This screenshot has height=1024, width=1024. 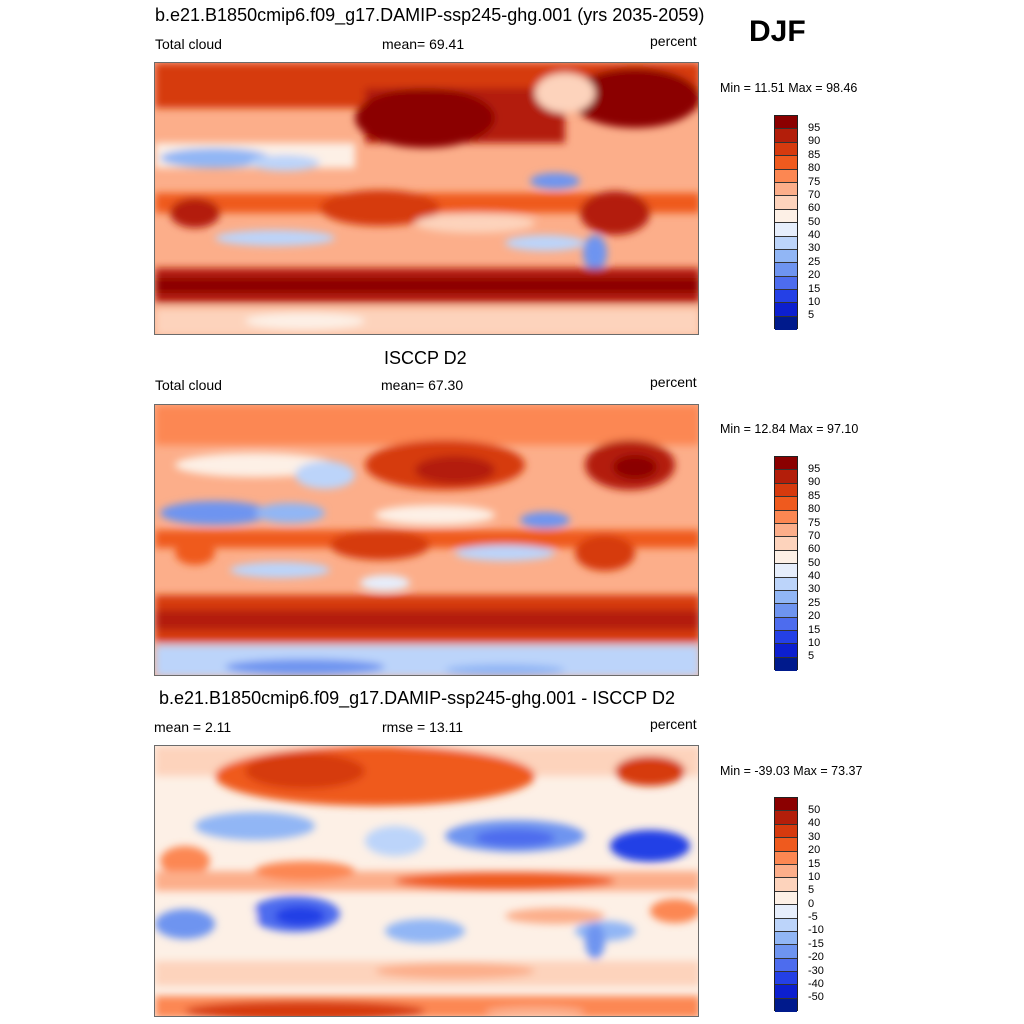 I want to click on panel2-cbar-tick: 40, so click(x=814, y=576).